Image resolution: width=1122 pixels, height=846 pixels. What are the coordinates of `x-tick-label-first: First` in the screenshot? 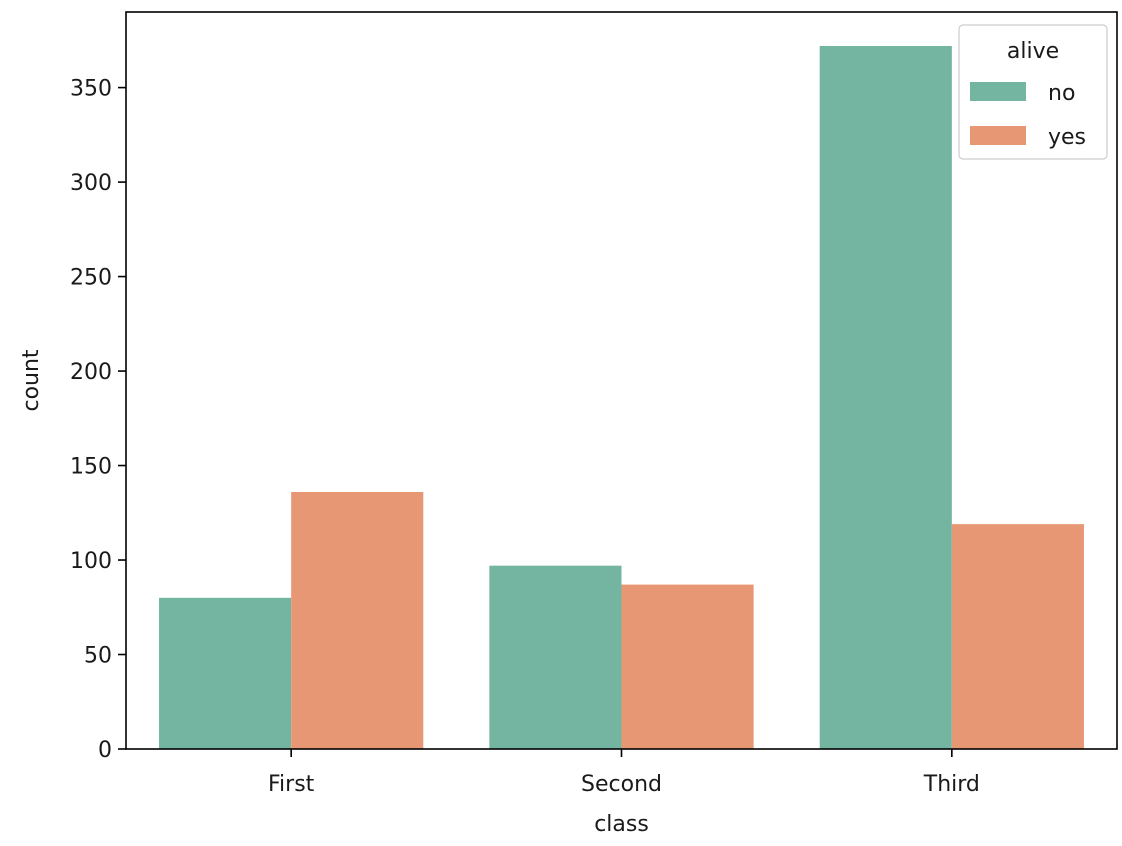 It's located at (291, 784).